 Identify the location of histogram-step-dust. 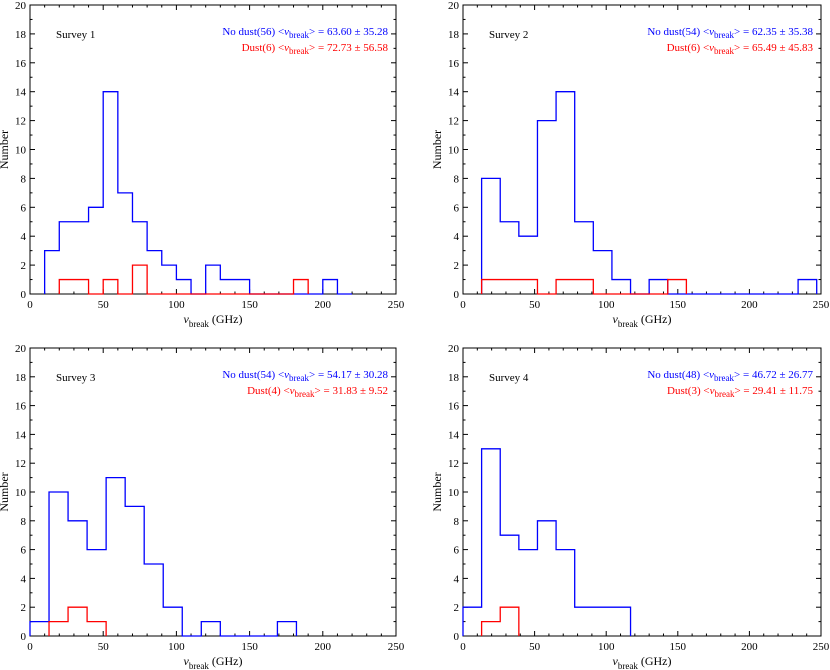
(500, 621).